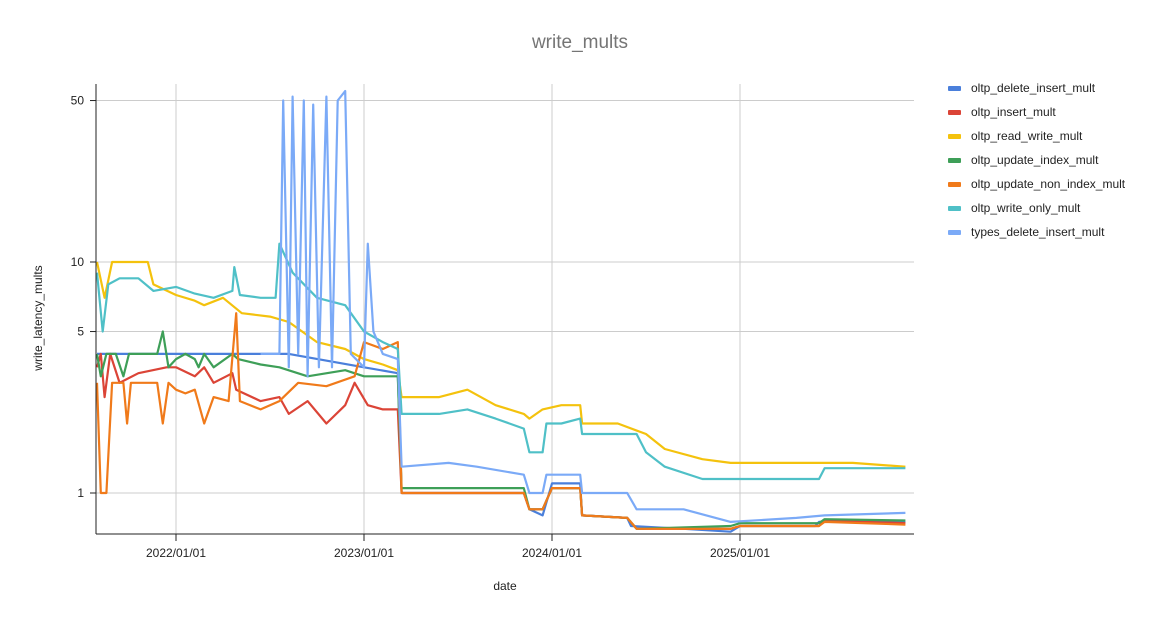 The width and height of the screenshot is (1160, 624). What do you see at coordinates (1013, 112) in the screenshot?
I see `legend-label: oltp_insert_mult` at bounding box center [1013, 112].